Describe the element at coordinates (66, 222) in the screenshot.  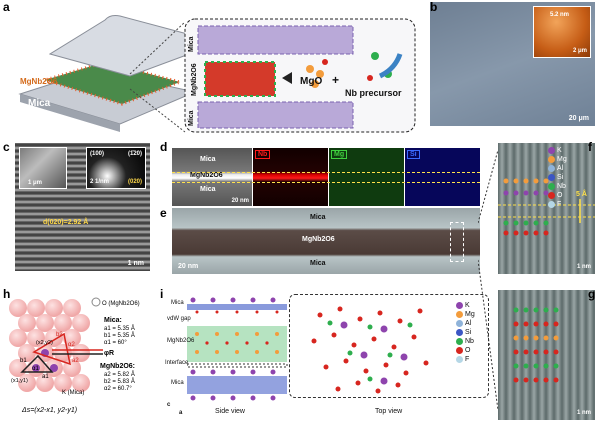
I see `d-spacing-label: d(020)=2.92 Å` at that location.